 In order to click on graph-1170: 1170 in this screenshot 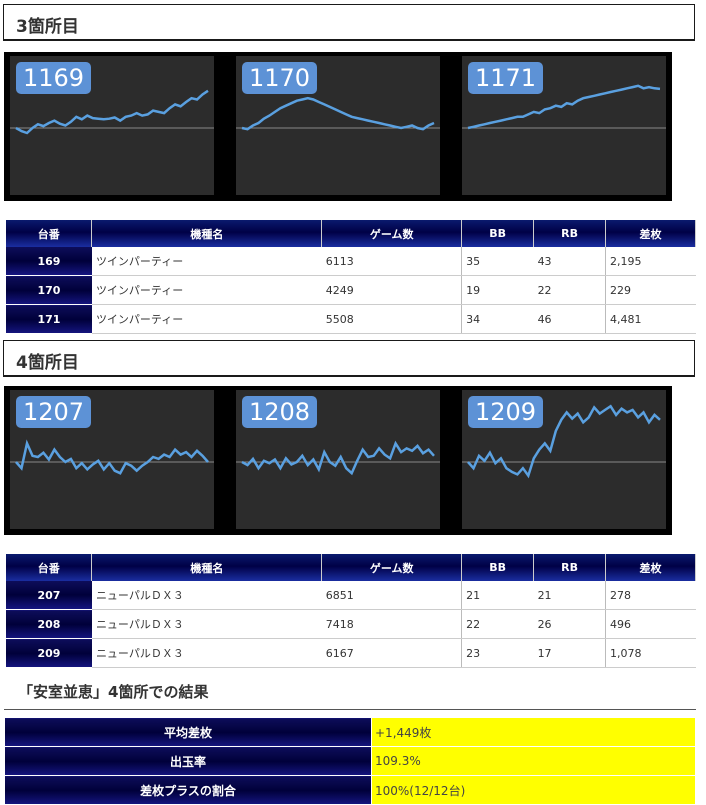, I will do `click(338, 125)`.